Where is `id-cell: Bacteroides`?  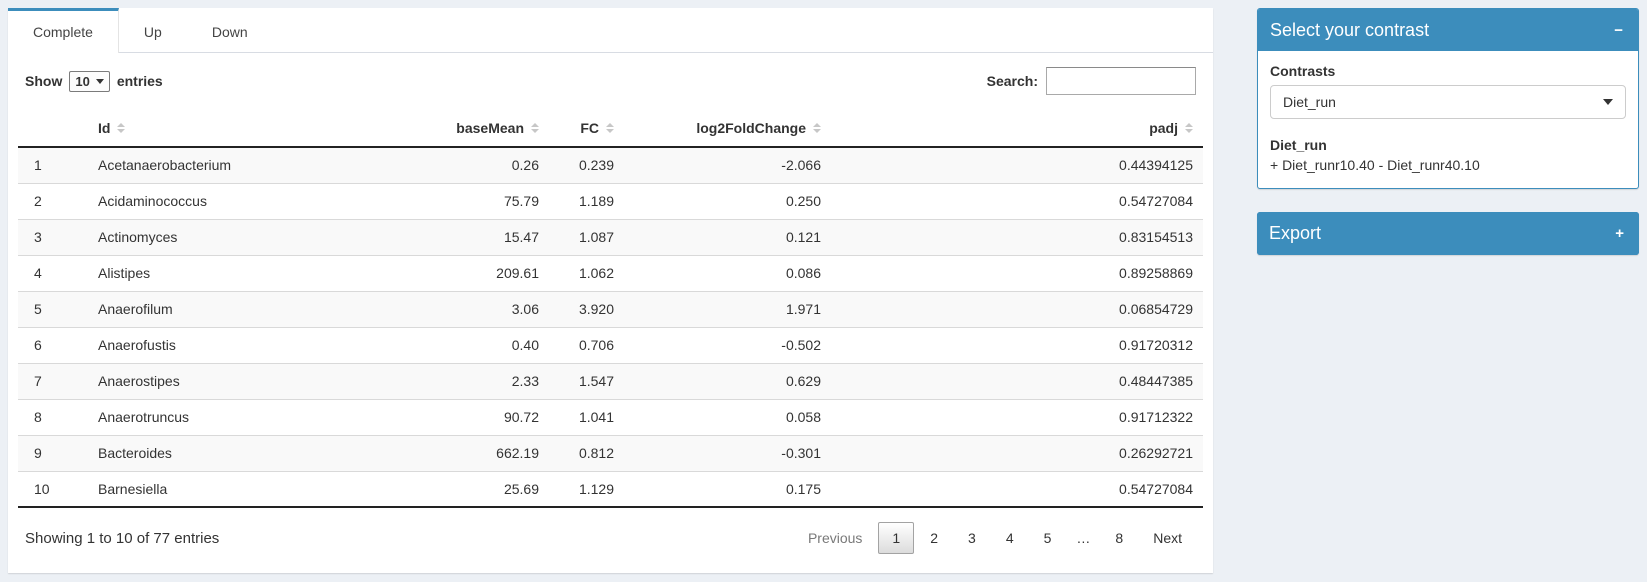 id-cell: Bacteroides is located at coordinates (135, 453).